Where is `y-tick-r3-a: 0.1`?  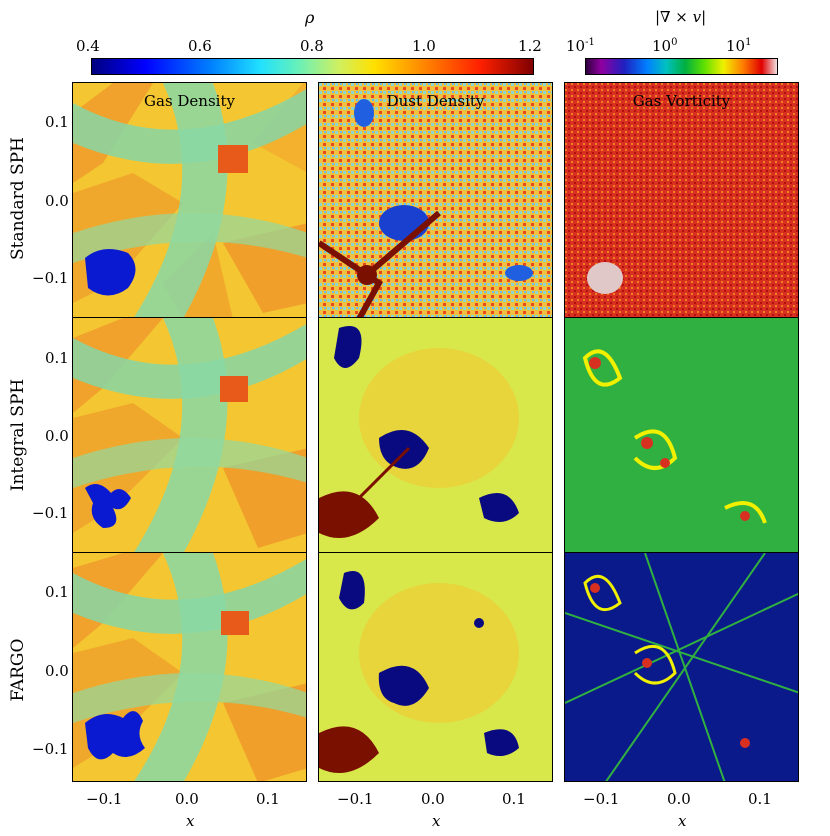
y-tick-r3-a: 0.1 is located at coordinates (57, 592).